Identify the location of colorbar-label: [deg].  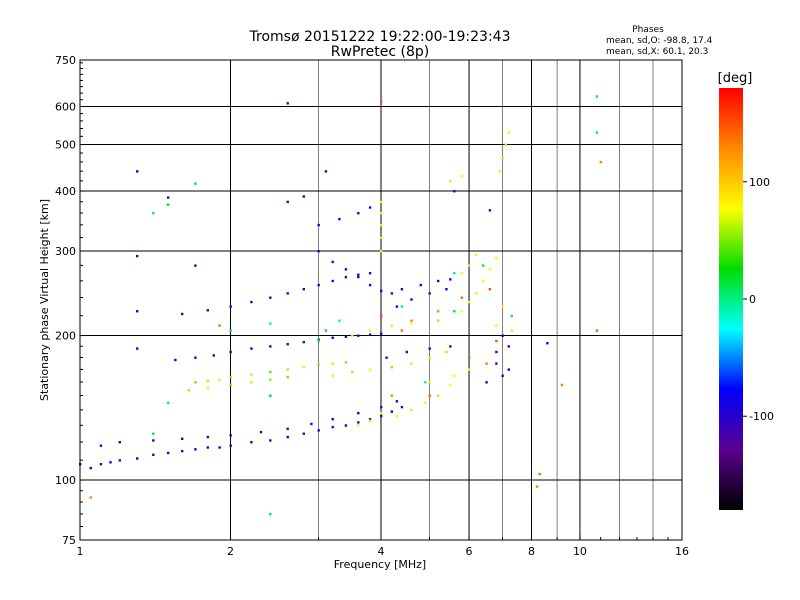
(735, 78).